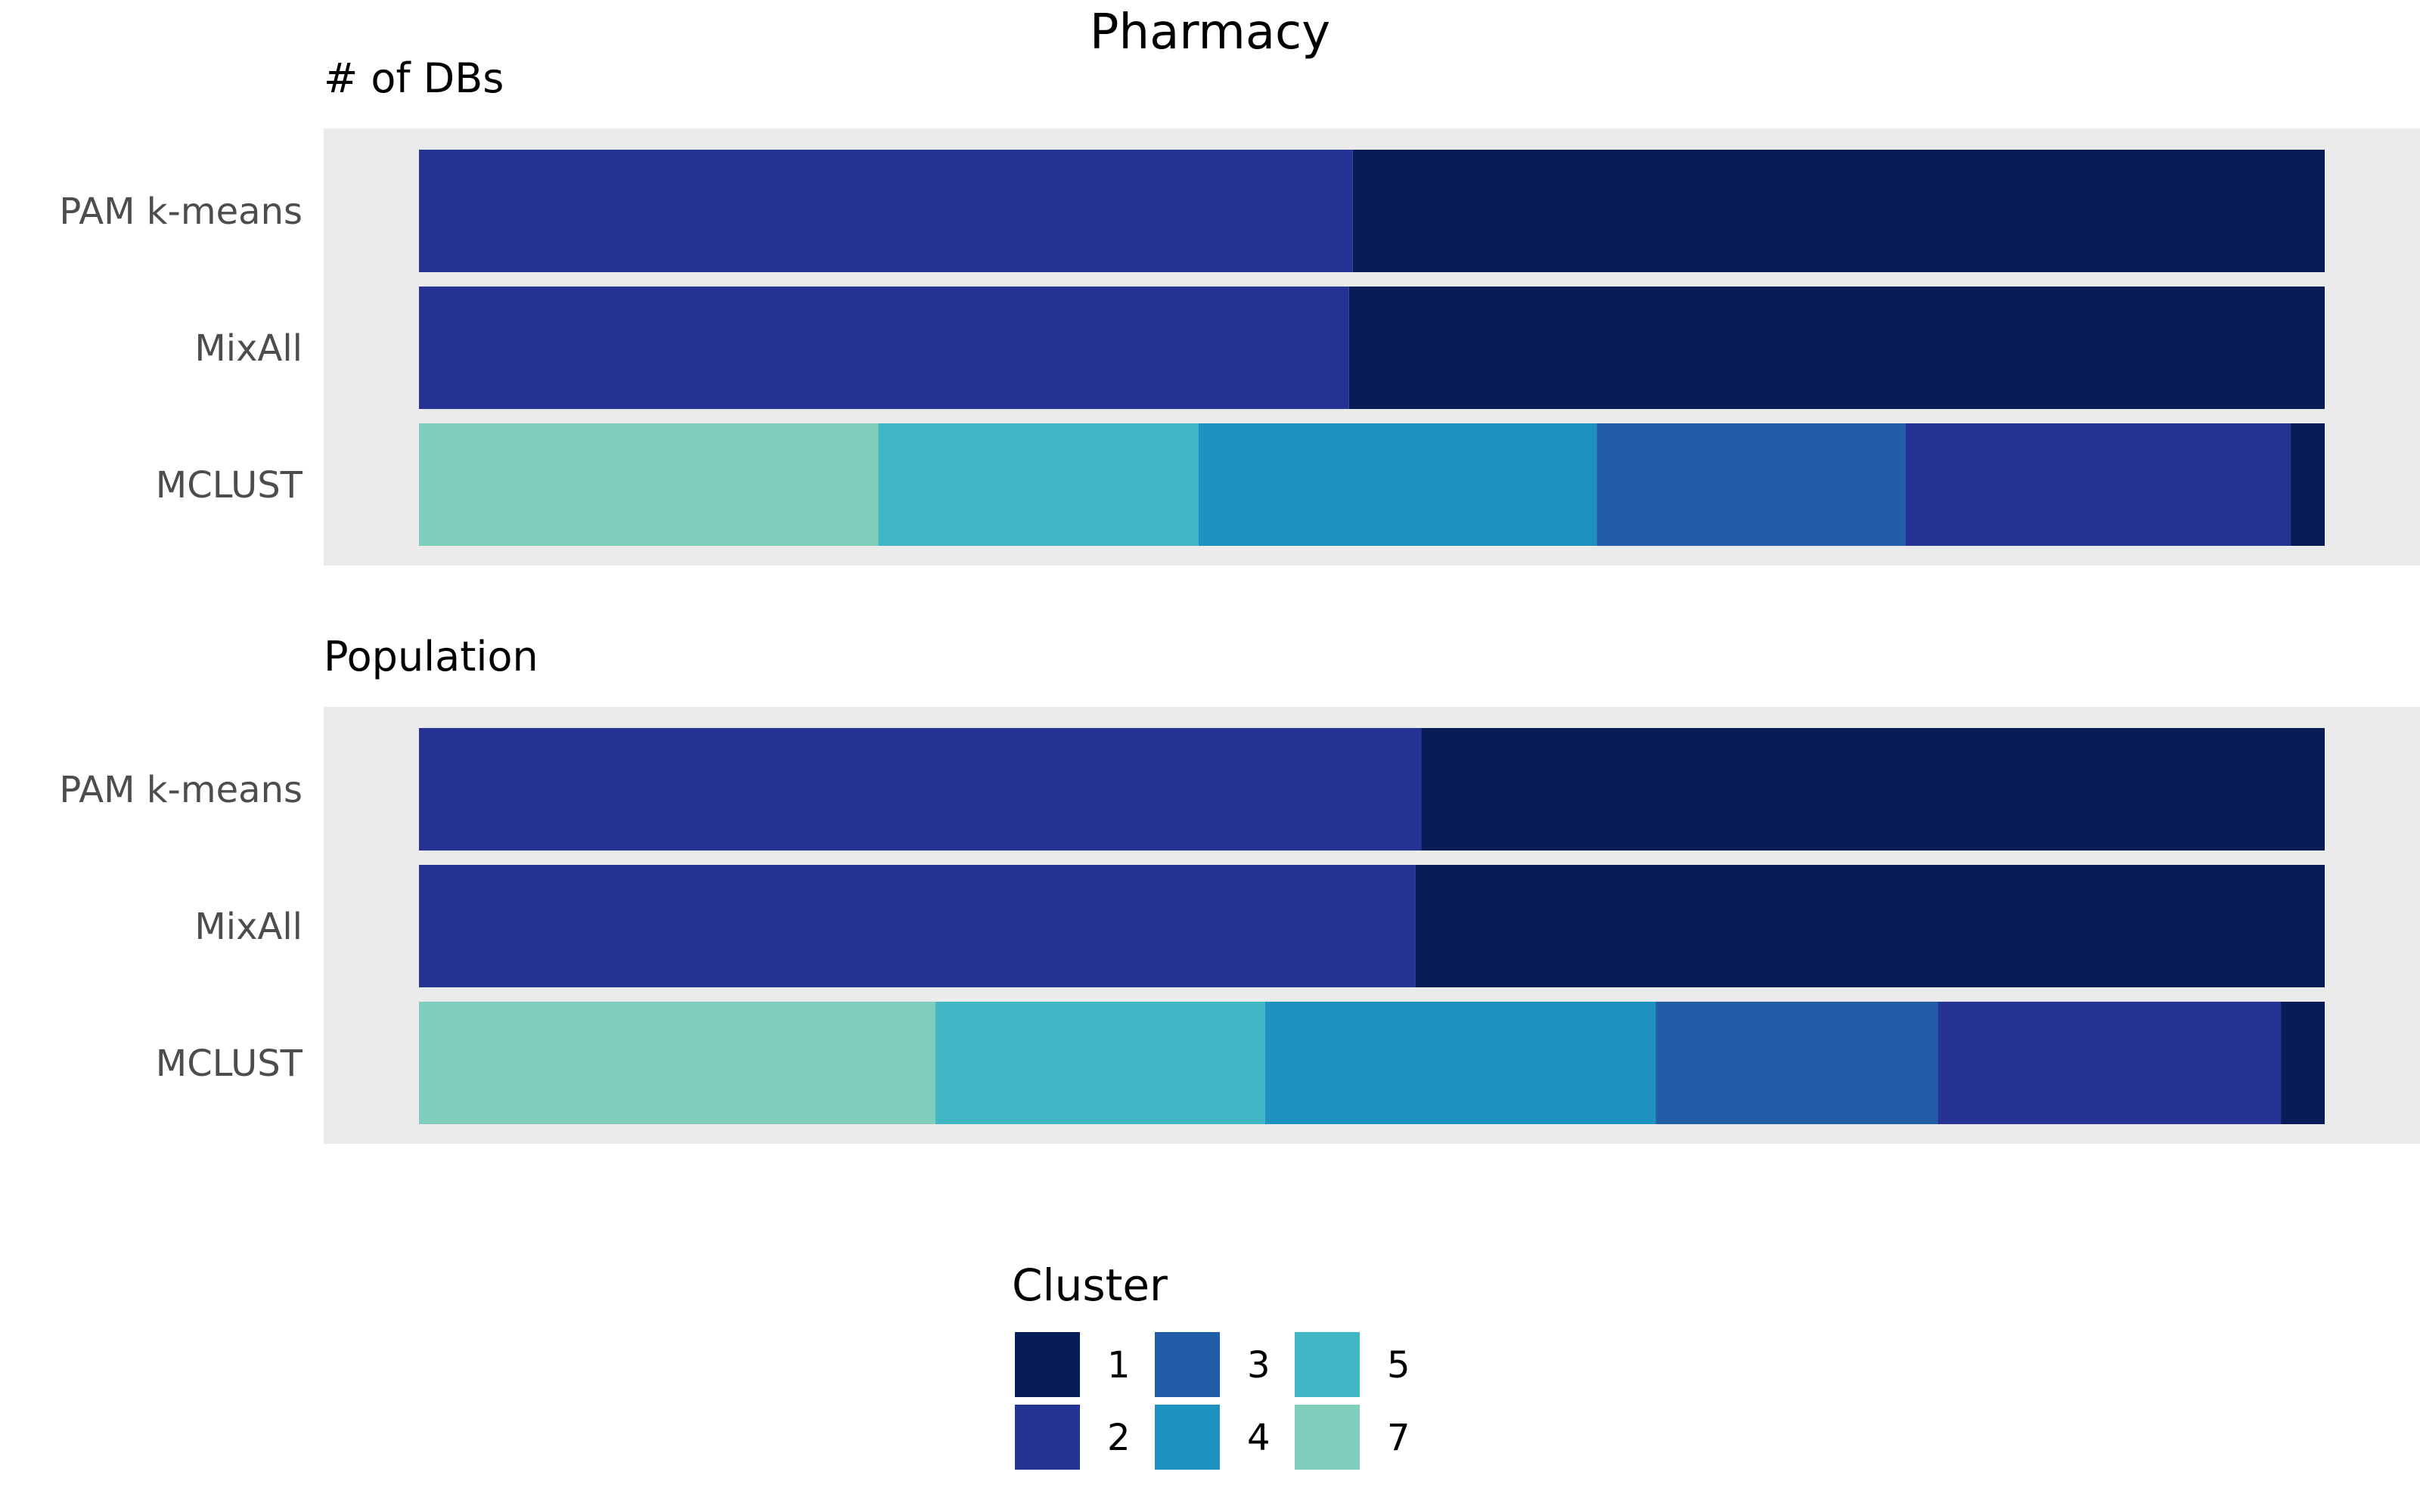 The image size is (2420, 1512). I want to click on legend-label: 3, so click(1258, 1365).